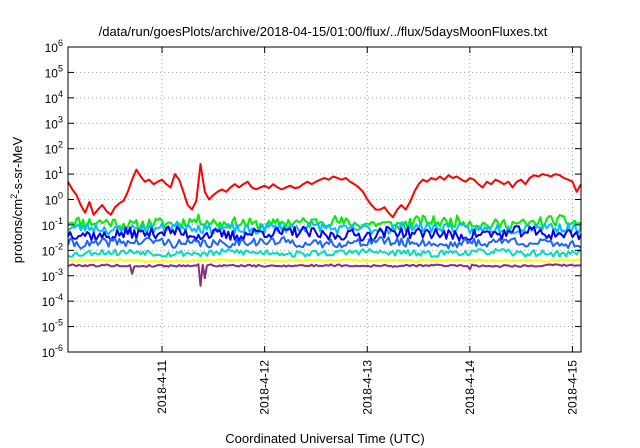 This screenshot has height=448, width=640. Describe the element at coordinates (54, 148) in the screenshot. I see `y-tick-label: 10²` at that location.